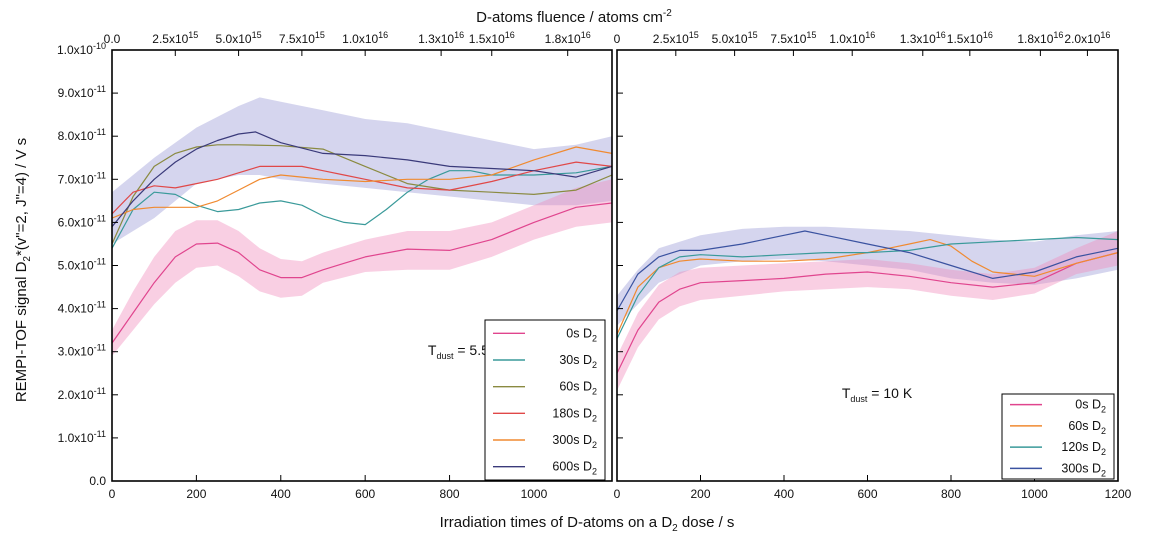 Image resolution: width=1152 pixels, height=535 pixels. Describe the element at coordinates (82, 178) in the screenshot. I see `y-tick-label: 7.0x10⁻¹¹` at that location.